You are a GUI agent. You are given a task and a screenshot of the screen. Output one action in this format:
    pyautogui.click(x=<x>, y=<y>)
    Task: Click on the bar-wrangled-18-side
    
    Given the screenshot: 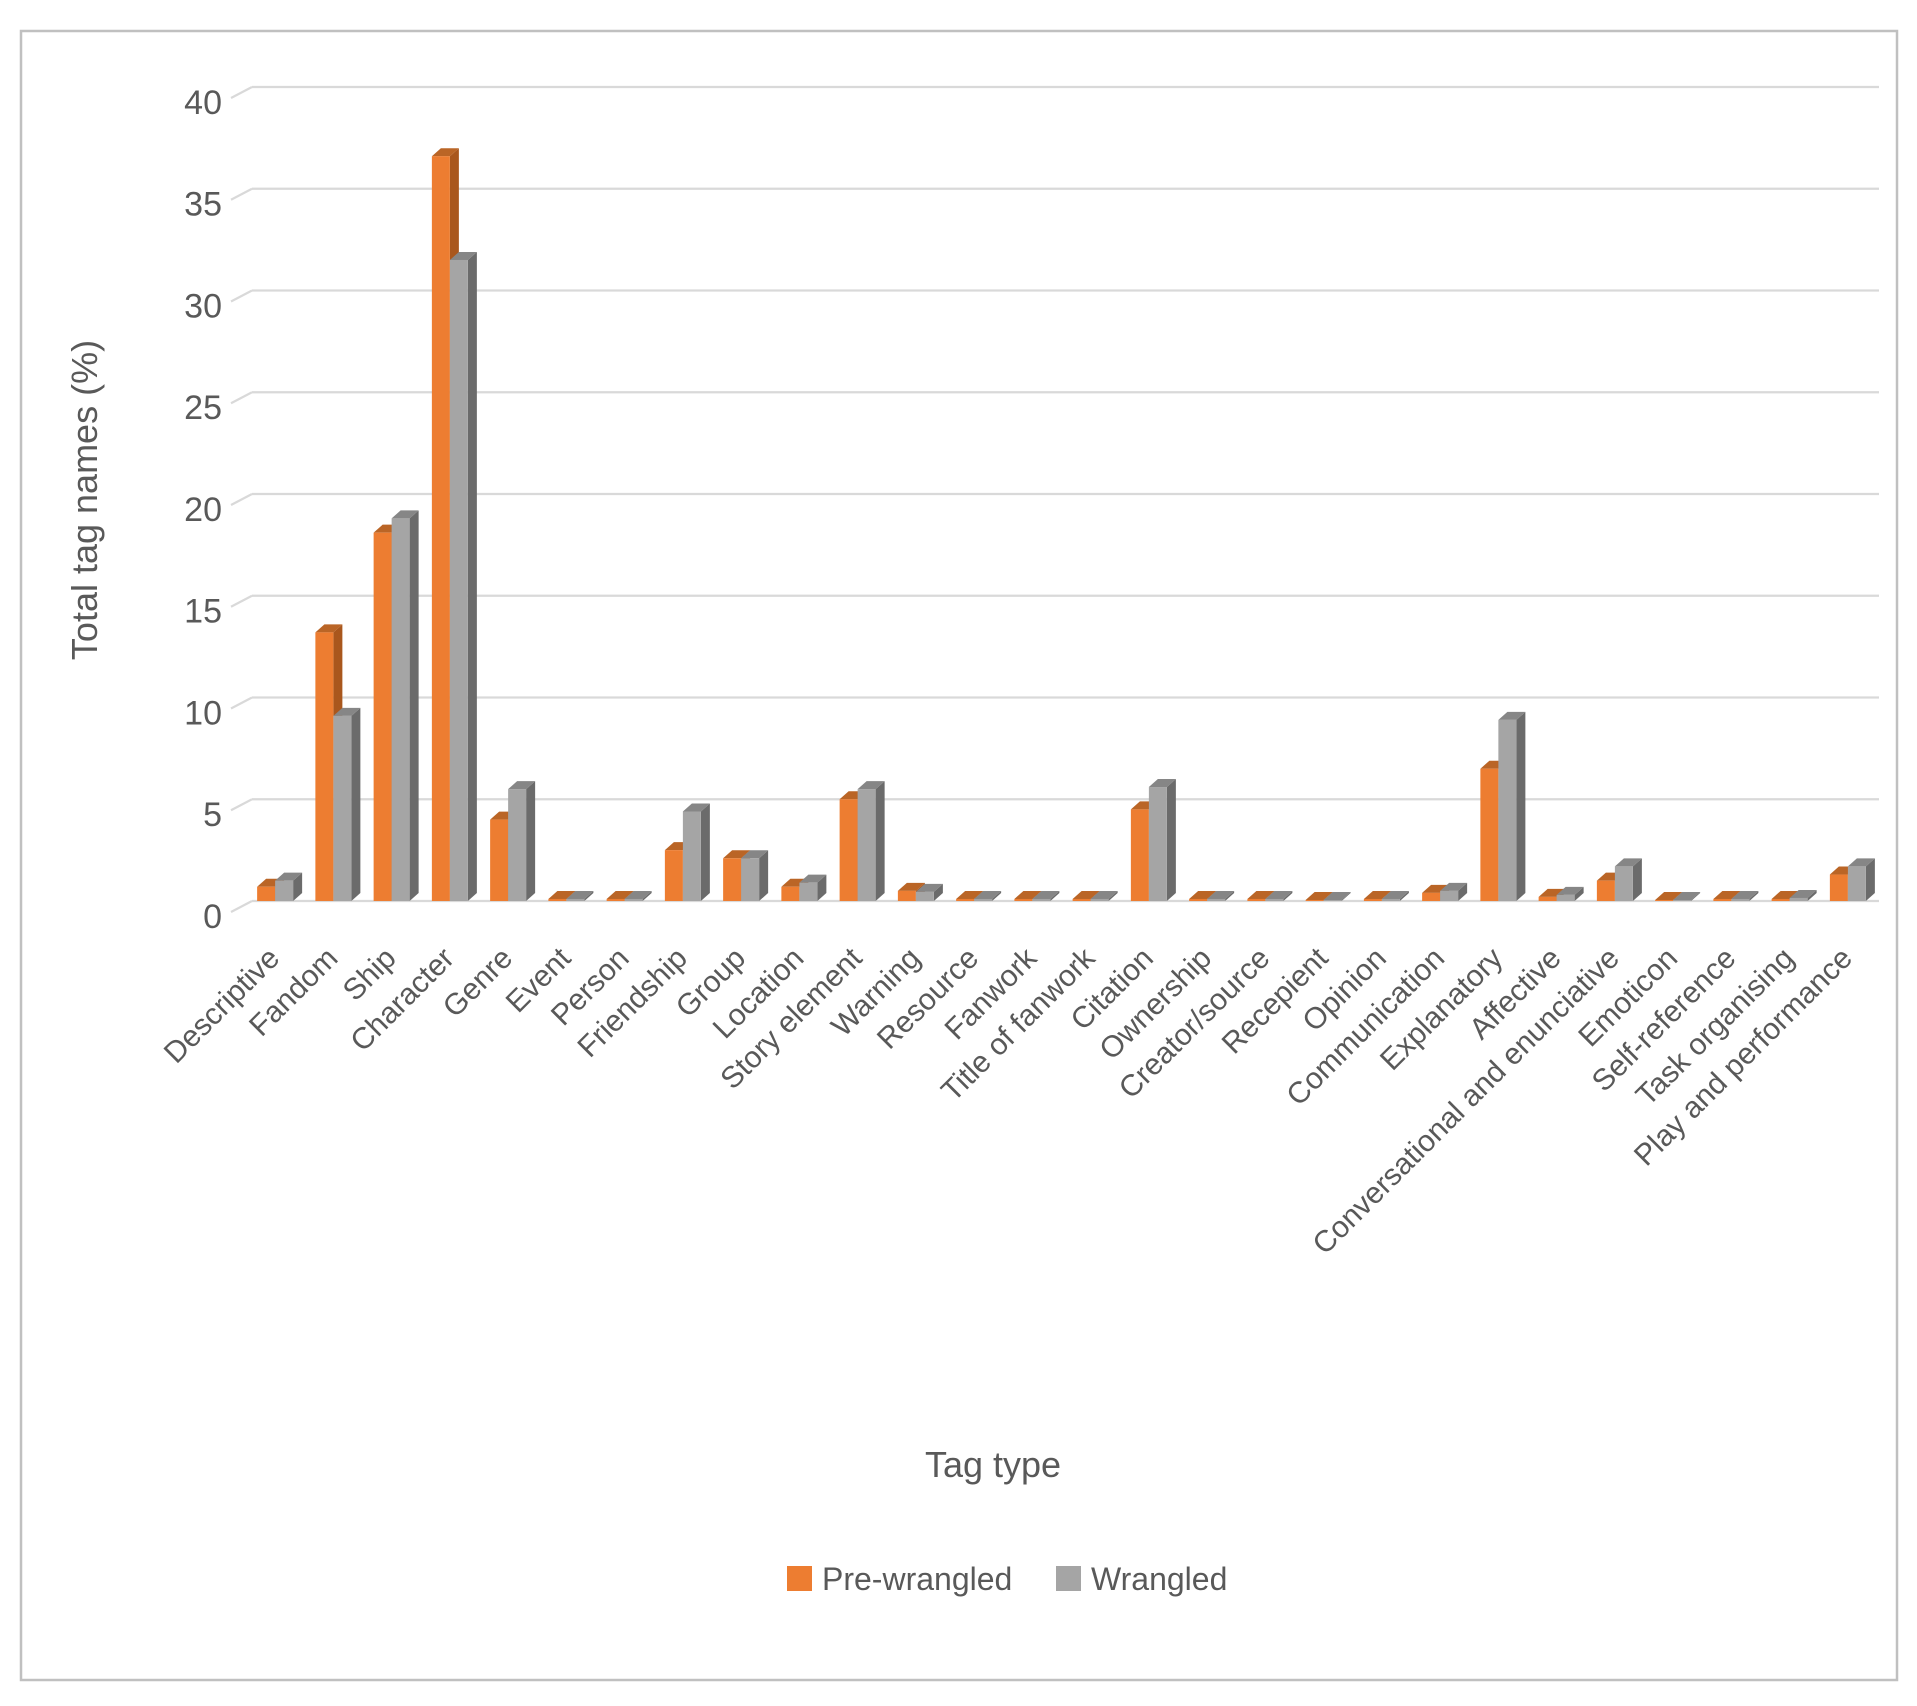 What is the action you would take?
    pyautogui.click(x=1346, y=896)
    